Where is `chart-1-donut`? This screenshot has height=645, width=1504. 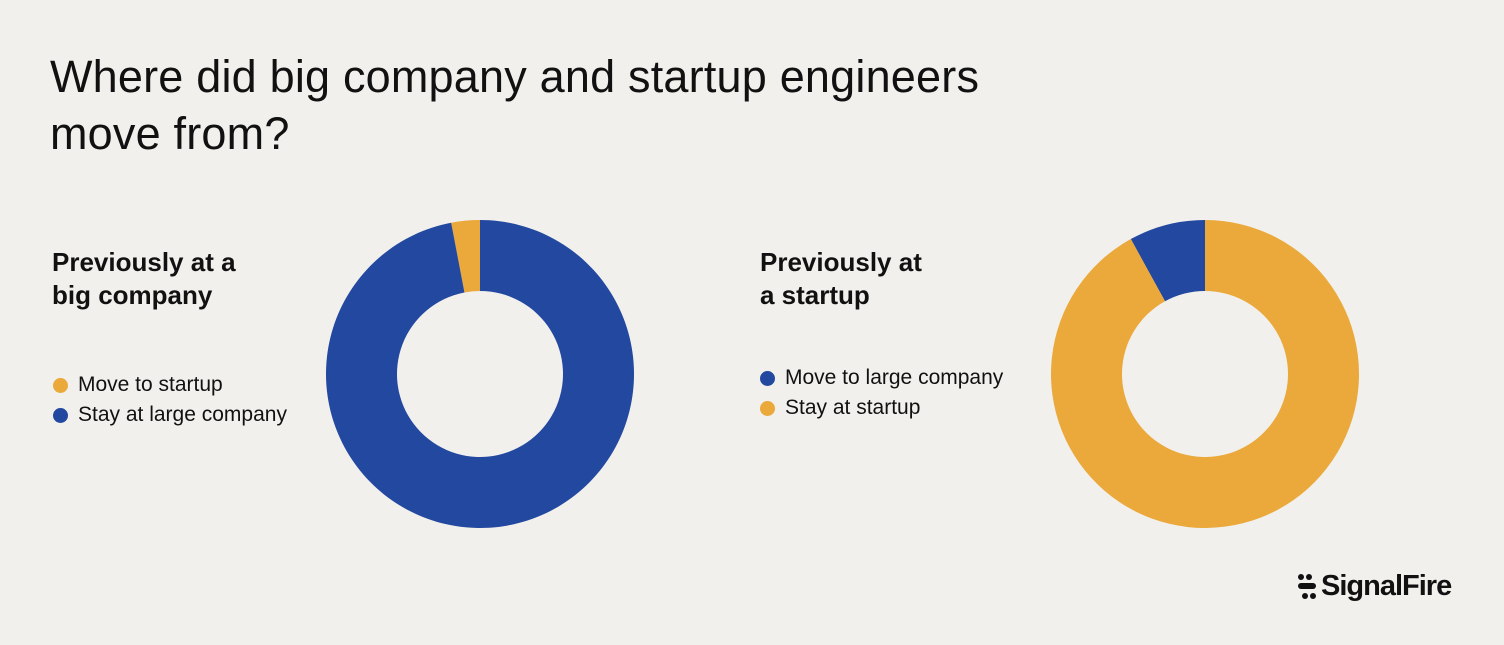
chart-1-donut is located at coordinates (480, 374).